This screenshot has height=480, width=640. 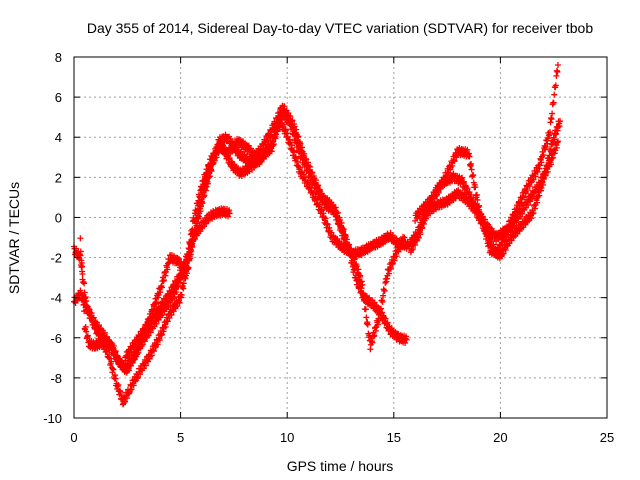 I want to click on y-tick-label: 8, so click(x=58, y=57).